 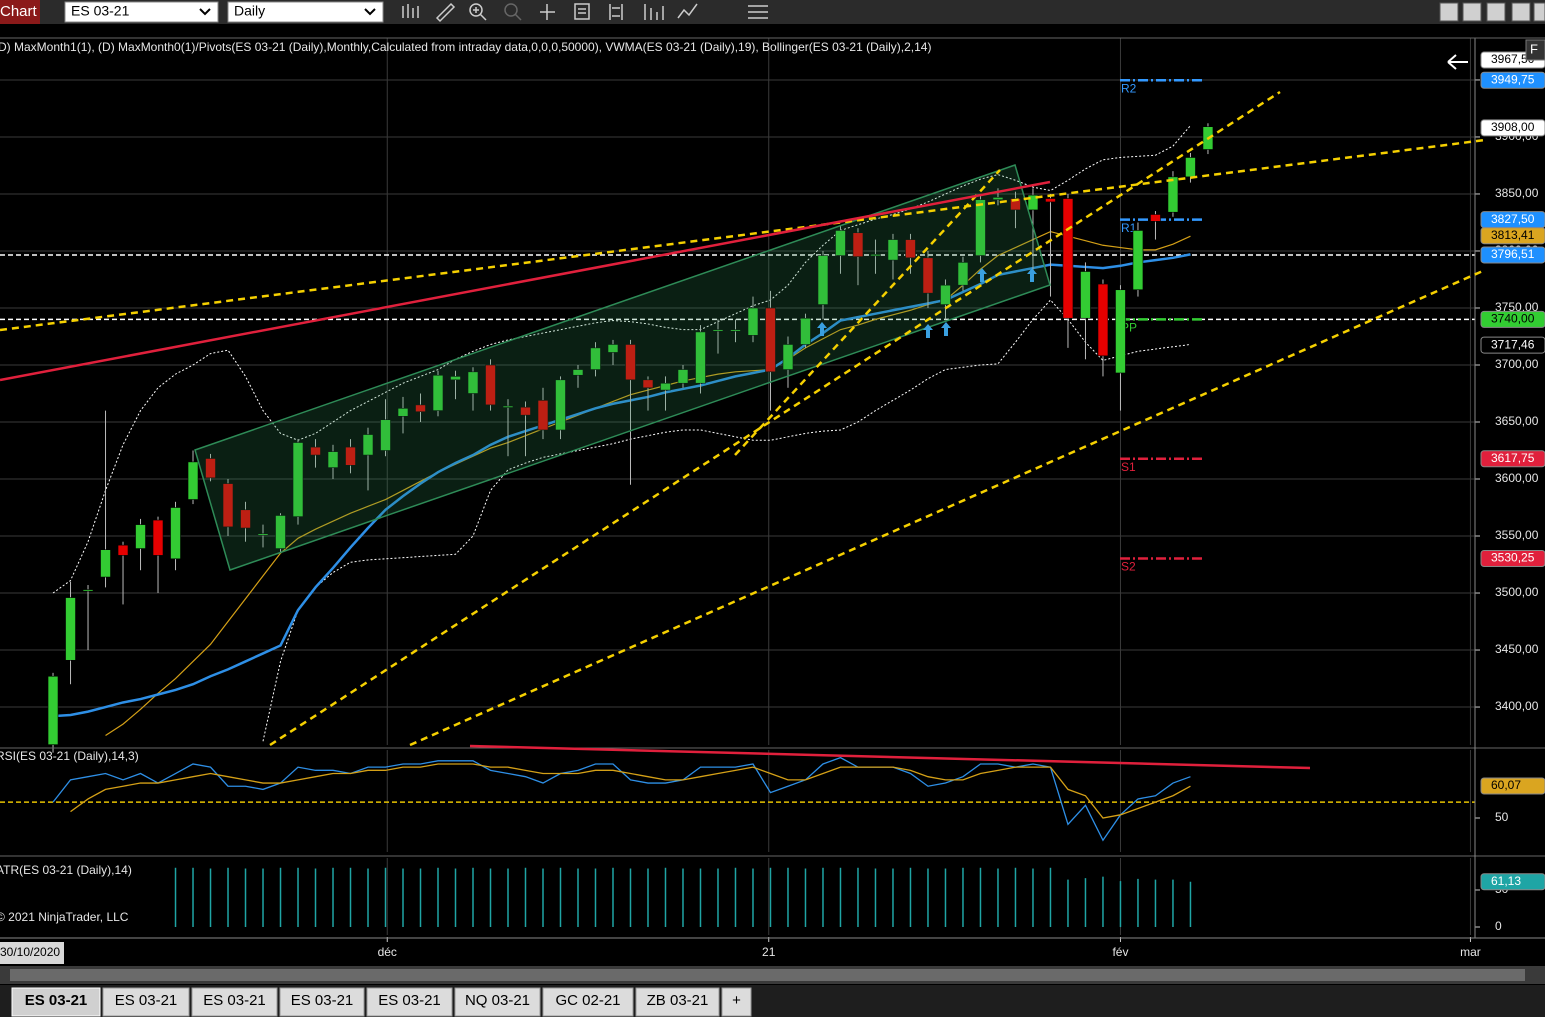 What do you see at coordinates (585, 12) in the screenshot?
I see `toolbar-icons` at bounding box center [585, 12].